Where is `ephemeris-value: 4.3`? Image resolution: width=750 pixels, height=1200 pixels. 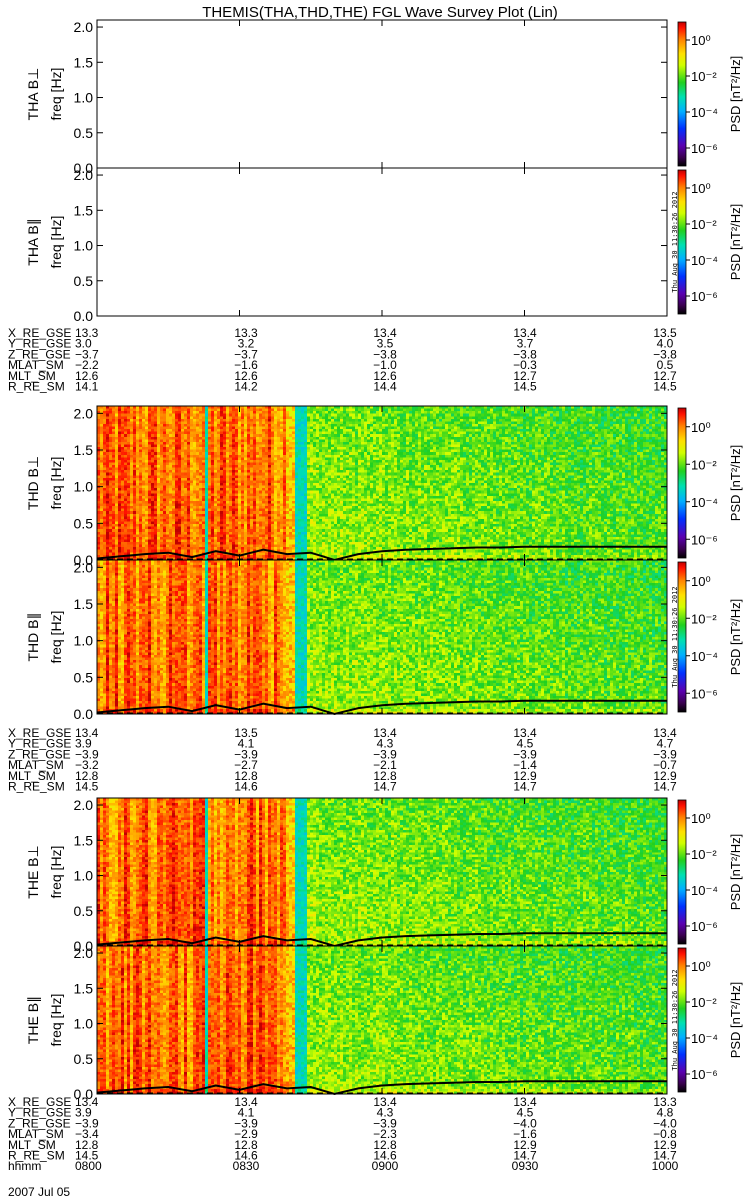 ephemeris-value: 4.3 is located at coordinates (385, 1113).